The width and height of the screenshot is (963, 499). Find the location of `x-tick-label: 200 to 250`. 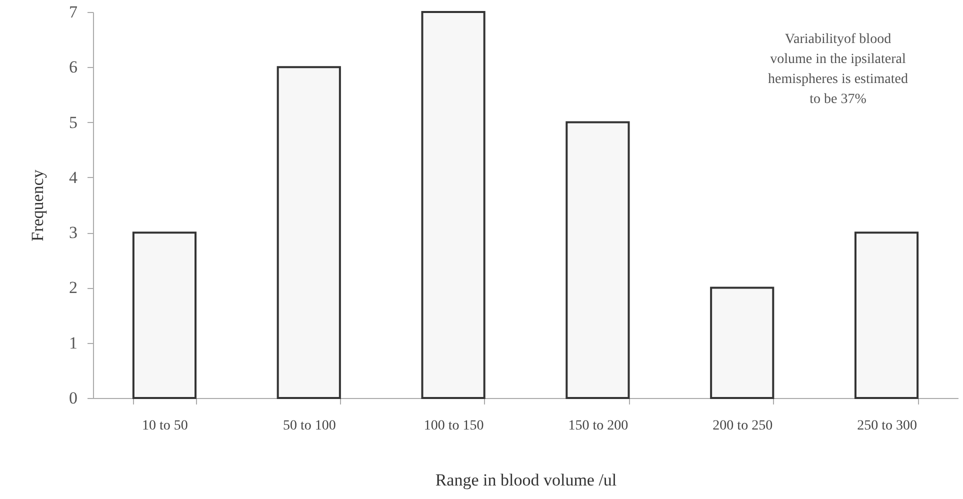

x-tick-label: 200 to 250 is located at coordinates (742, 426).